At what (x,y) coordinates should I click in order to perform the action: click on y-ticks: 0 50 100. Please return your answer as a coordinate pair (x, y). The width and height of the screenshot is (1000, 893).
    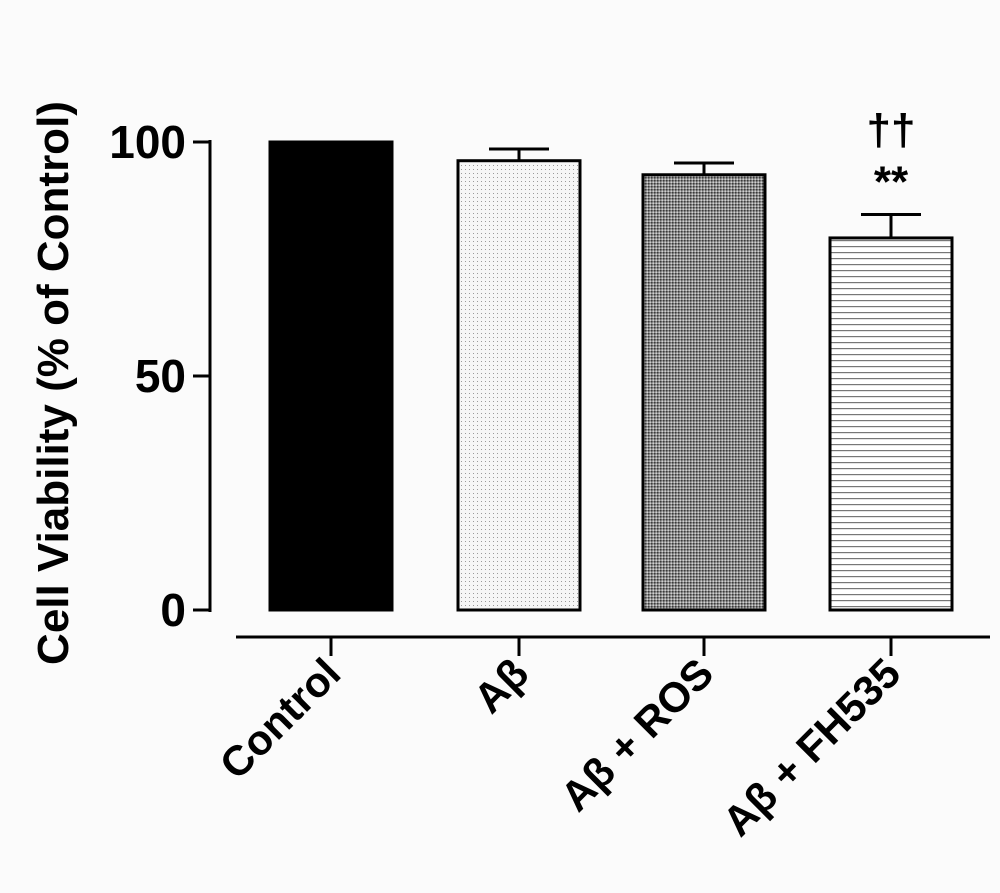
    Looking at the image, I should click on (159, 376).